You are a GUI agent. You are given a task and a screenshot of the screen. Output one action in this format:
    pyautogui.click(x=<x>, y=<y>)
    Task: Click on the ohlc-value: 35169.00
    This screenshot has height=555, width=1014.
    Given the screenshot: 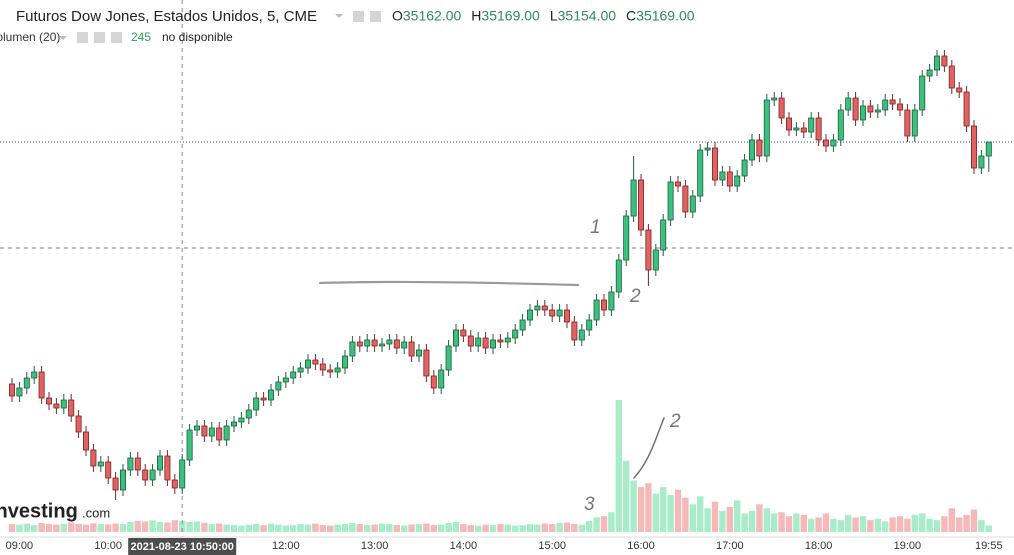 What is the action you would take?
    pyautogui.click(x=665, y=16)
    